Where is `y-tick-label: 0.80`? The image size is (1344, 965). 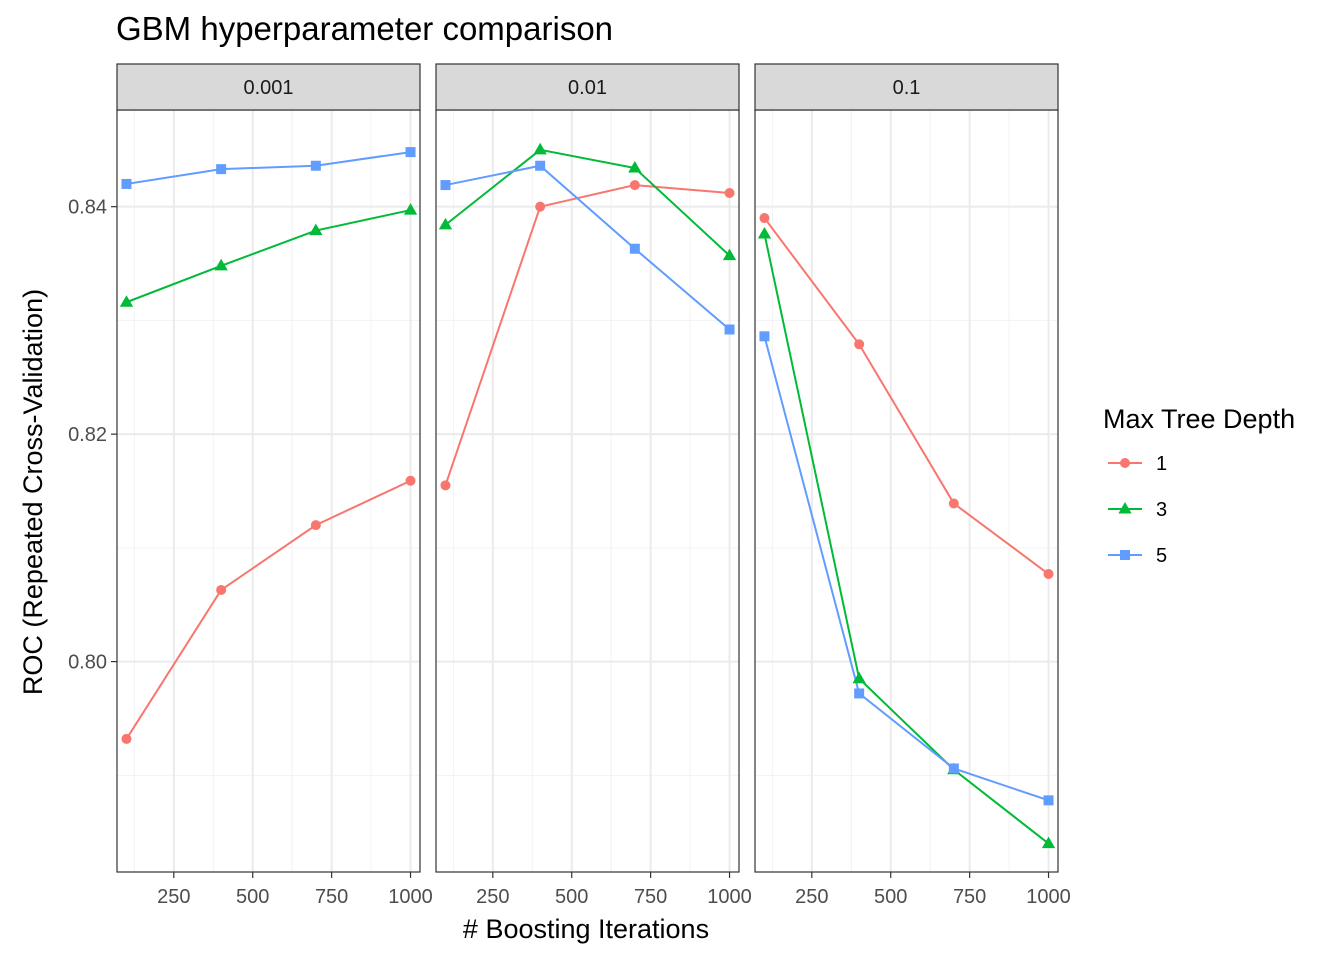 y-tick-label: 0.80 is located at coordinates (87, 663).